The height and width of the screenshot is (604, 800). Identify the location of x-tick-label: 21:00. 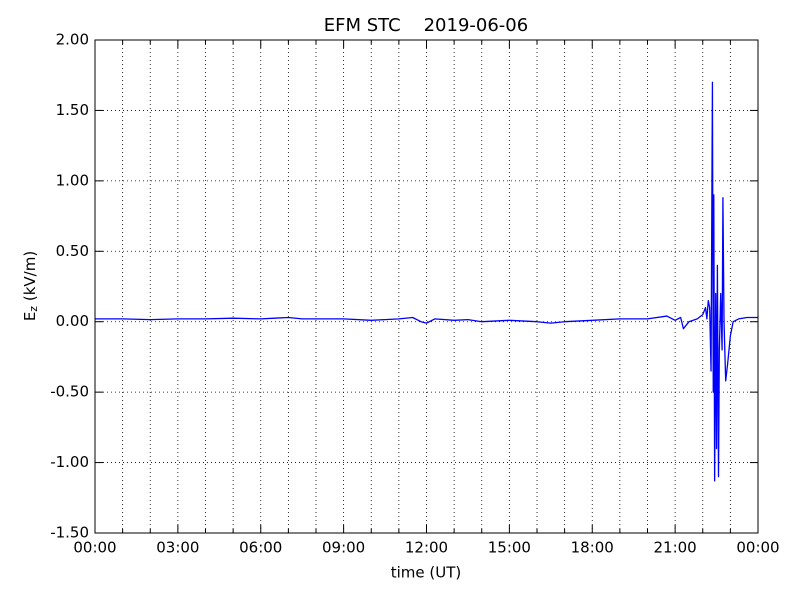
(675, 548).